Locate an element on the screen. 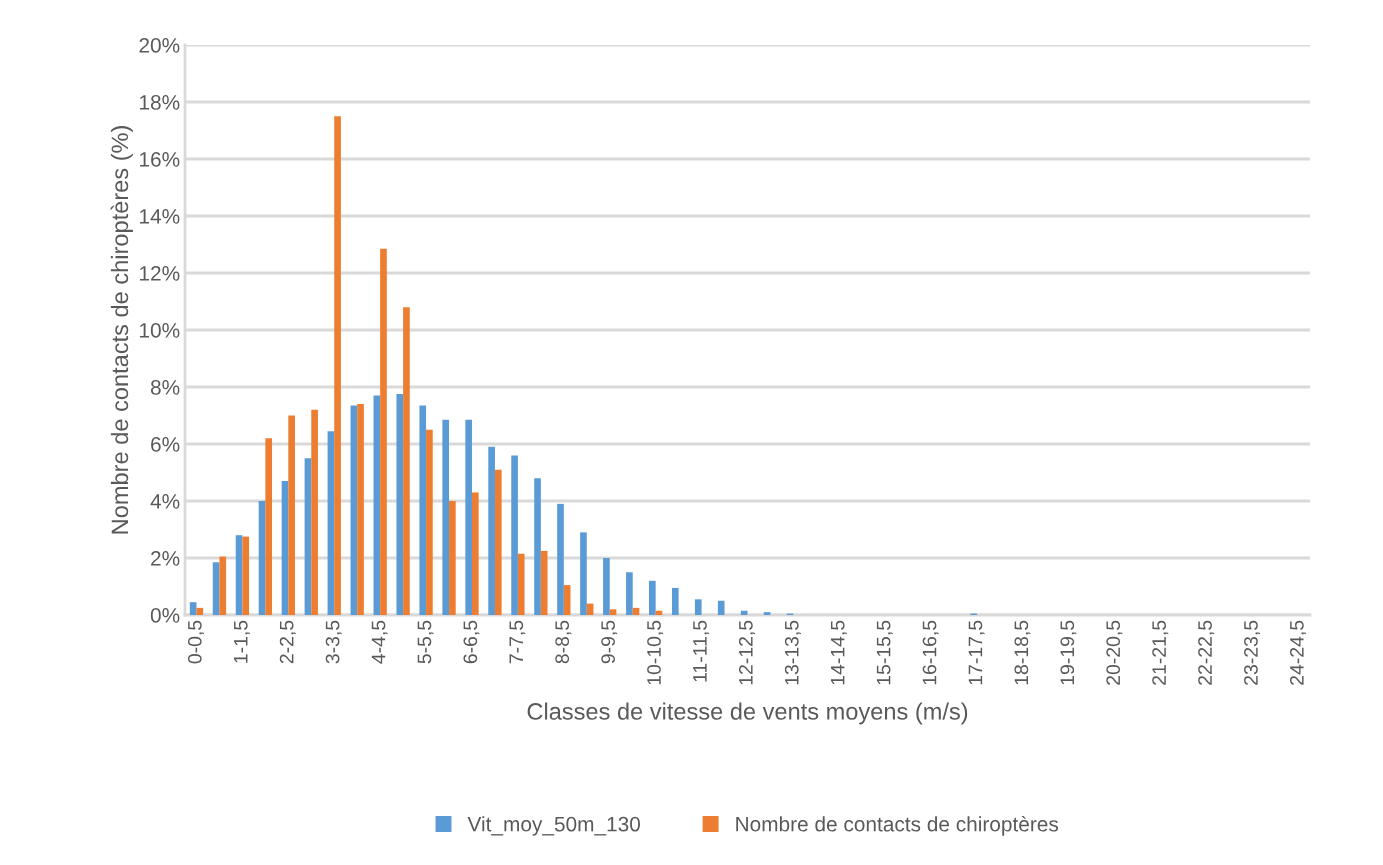 Image resolution: width=1383 pixels, height=865 pixels. x-axis-title: Classes de vitesse de vents moyens (m/s) is located at coordinates (747, 713).